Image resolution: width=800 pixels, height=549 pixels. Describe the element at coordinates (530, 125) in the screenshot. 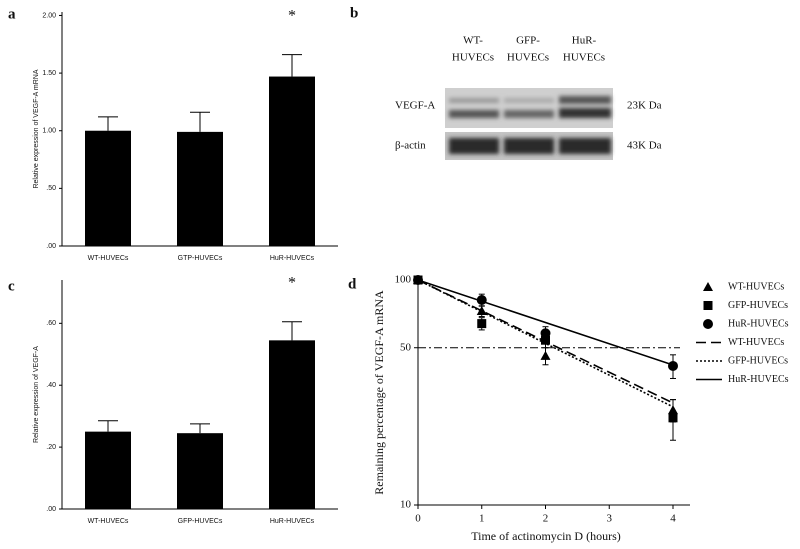

I see `blot-bands` at that location.